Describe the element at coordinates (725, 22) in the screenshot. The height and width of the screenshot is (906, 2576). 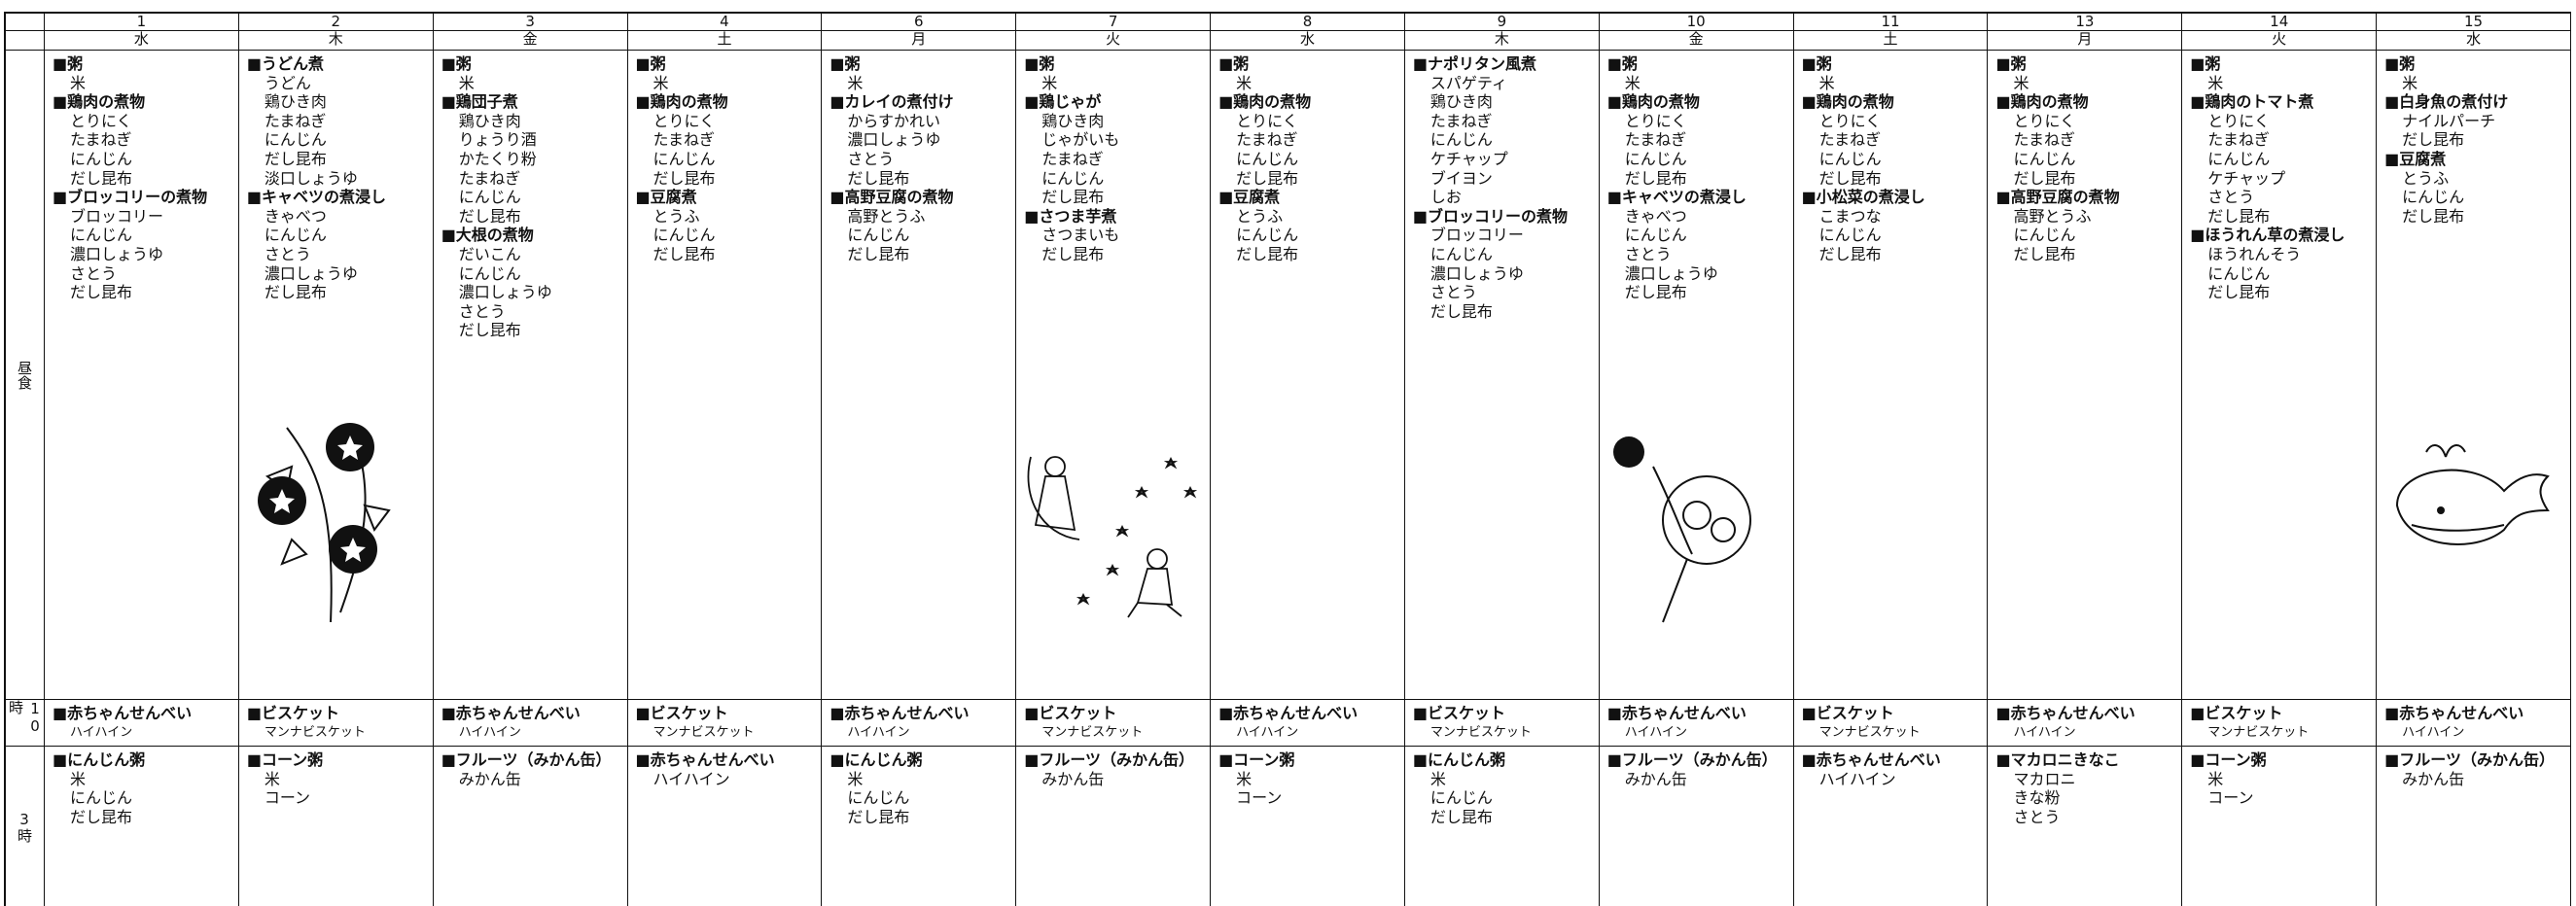
I see `date: 4` at that location.